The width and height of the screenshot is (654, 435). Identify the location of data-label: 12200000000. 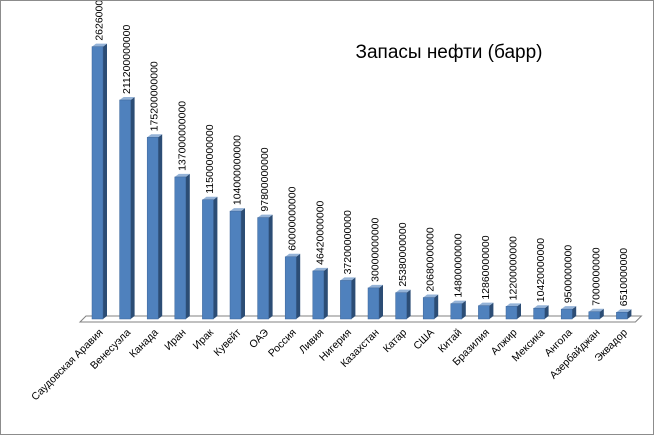
(514, 268).